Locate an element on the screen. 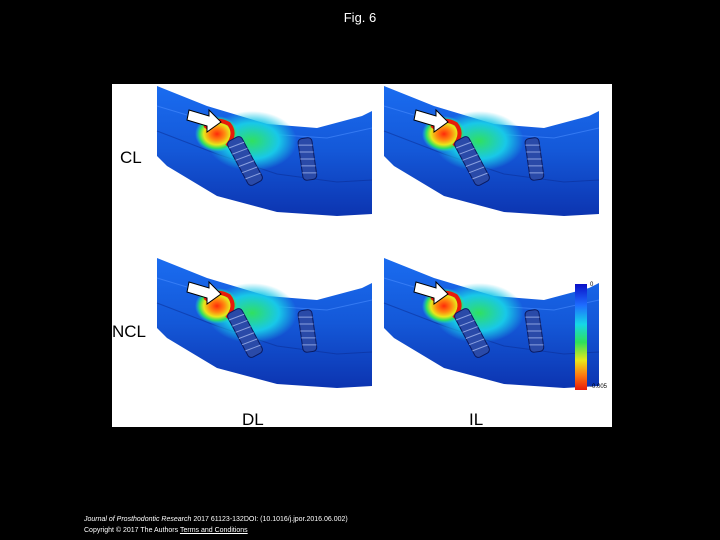 This screenshot has height=540, width=720. panel-cl-dl is located at coordinates (264, 151).